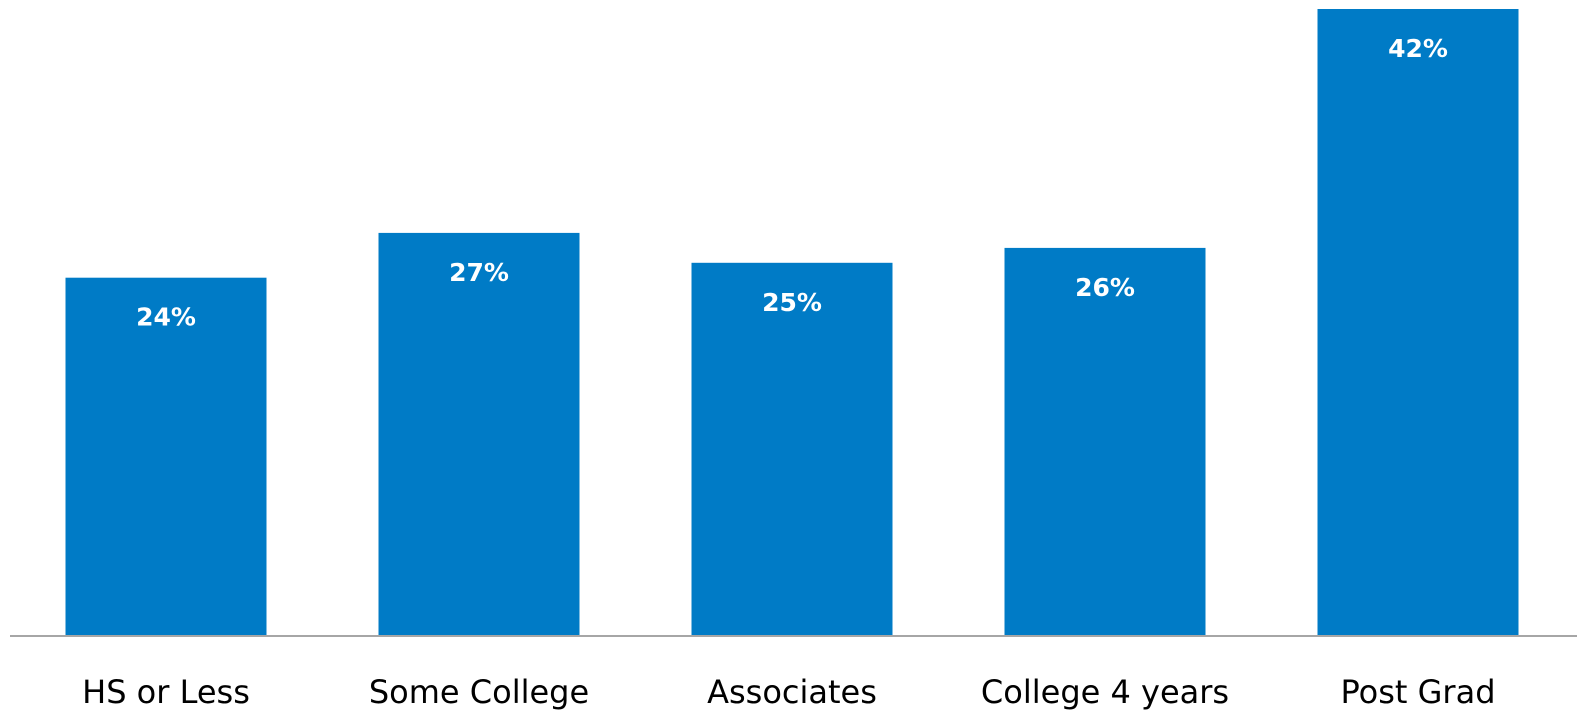 The height and width of the screenshot is (711, 1577). I want to click on bar-value-label-0: 24%, so click(166, 317).